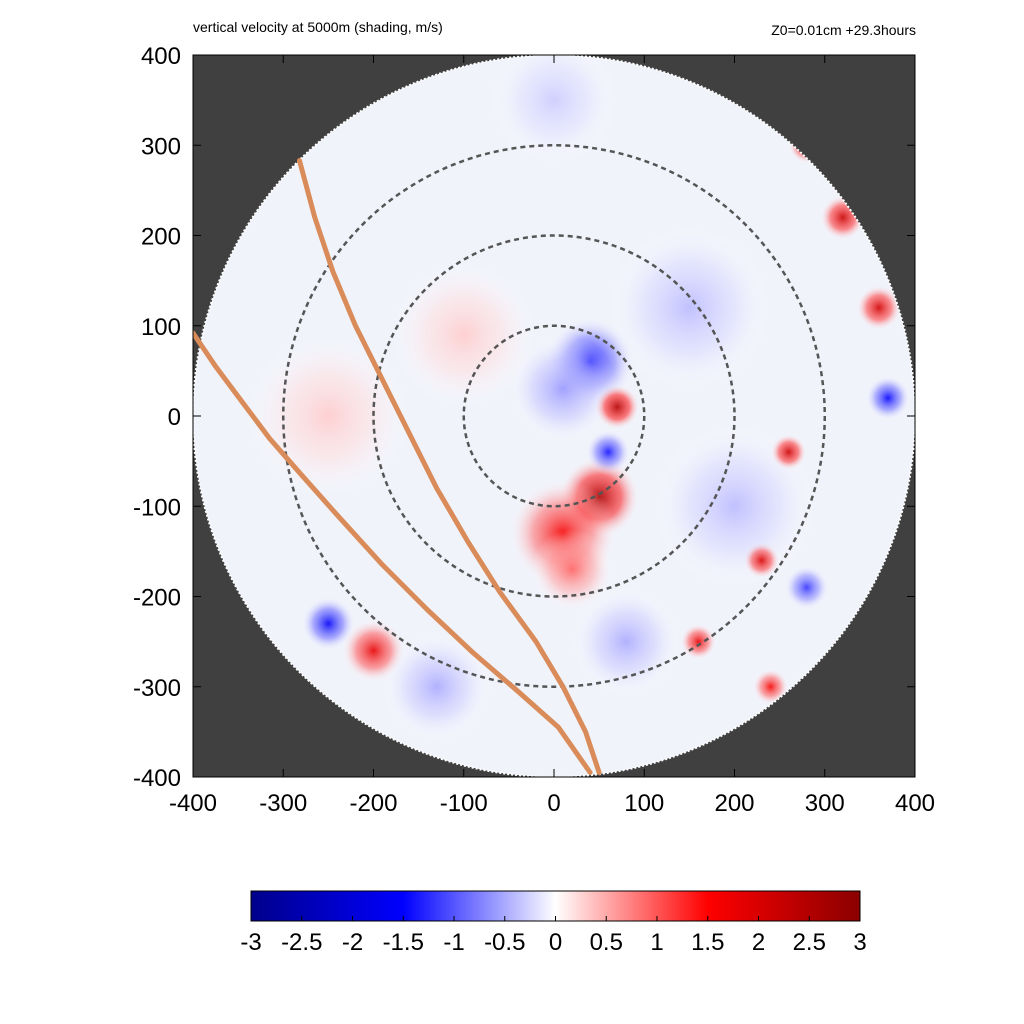 This screenshot has width=1024, height=1024. Describe the element at coordinates (373, 803) in the screenshot. I see `x-tick-label: -200` at that location.